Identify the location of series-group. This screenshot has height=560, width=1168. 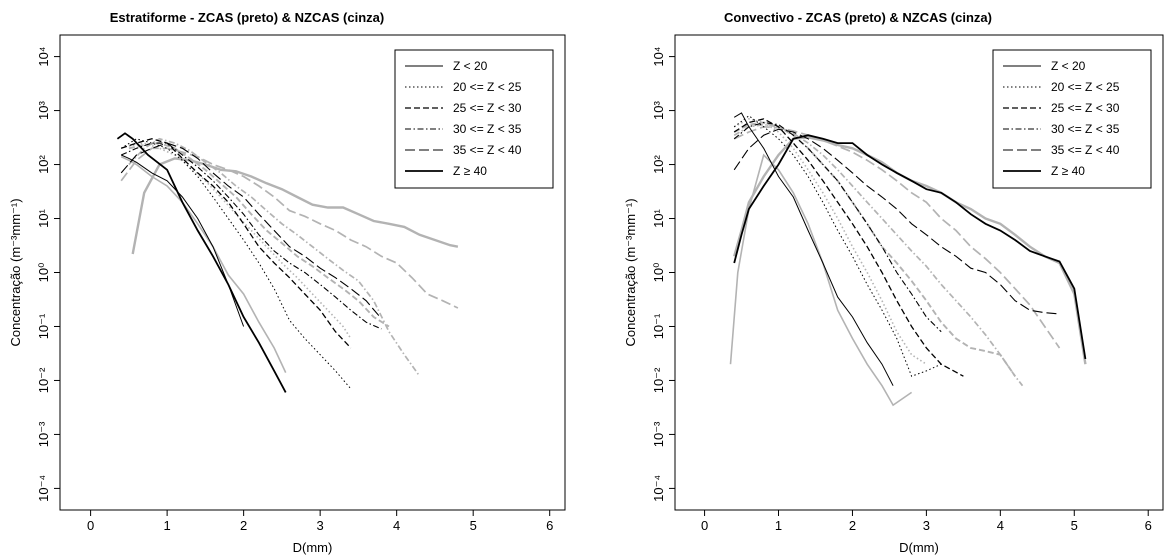
(287, 262).